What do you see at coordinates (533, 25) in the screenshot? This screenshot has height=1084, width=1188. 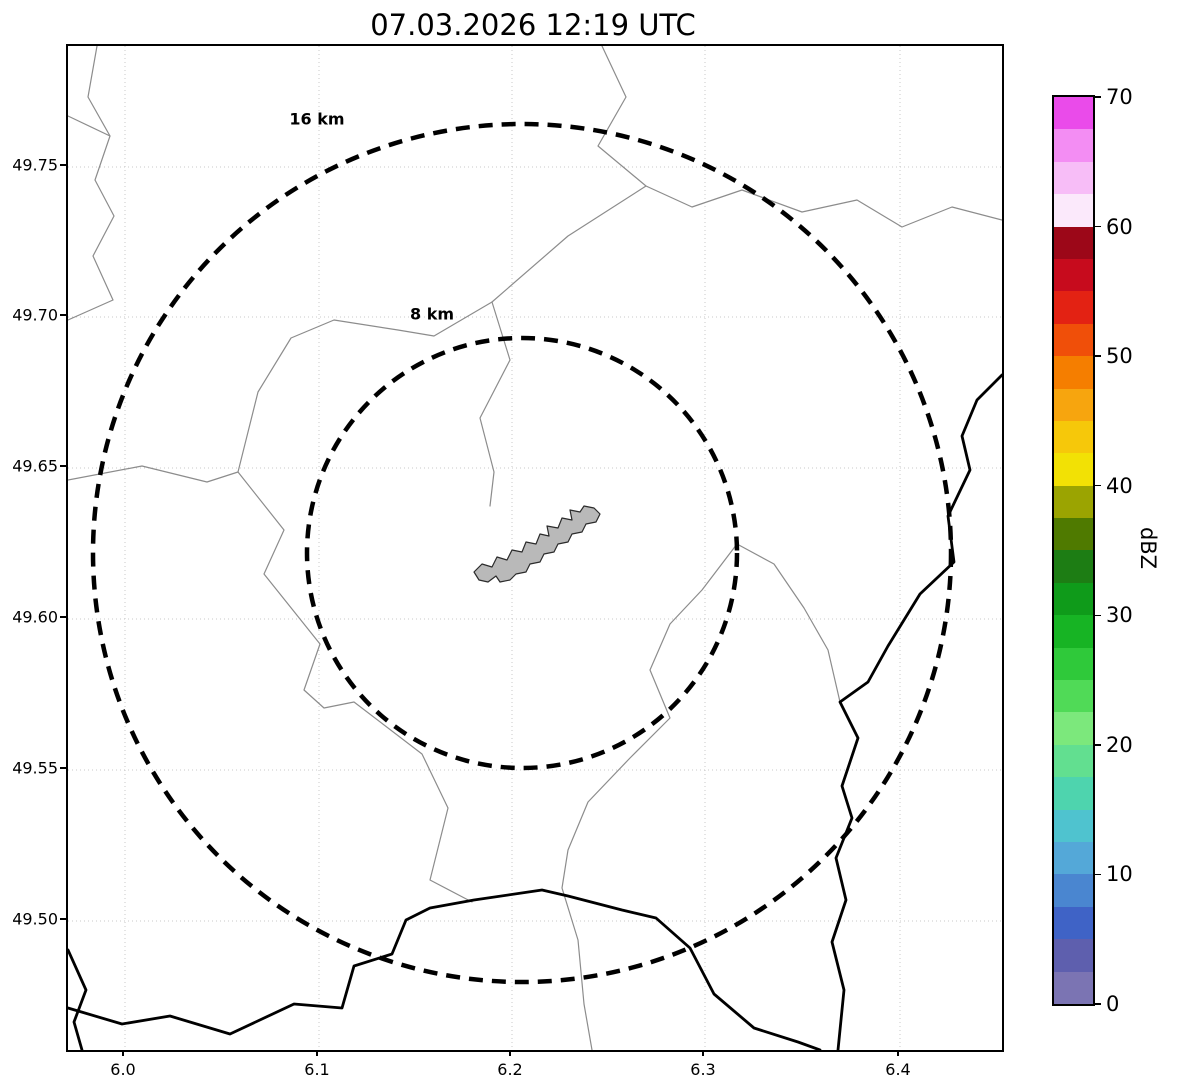 I see `figure-title: 07.03.2026 12:19 UTC` at bounding box center [533, 25].